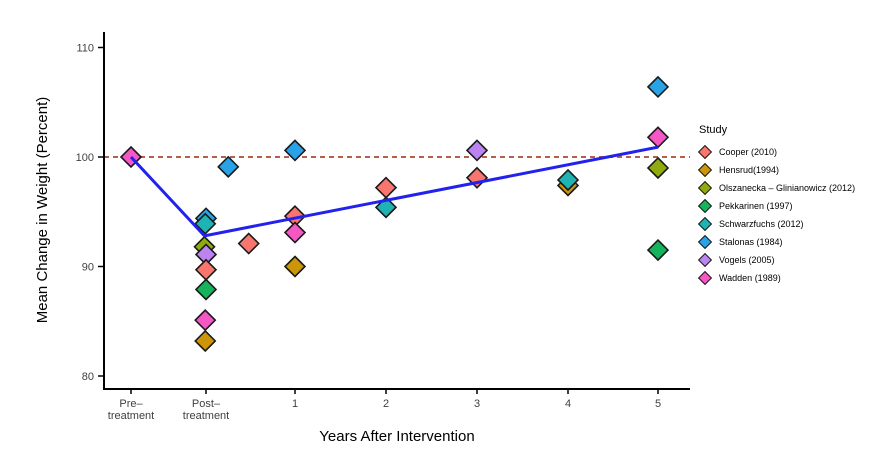  What do you see at coordinates (88, 377) in the screenshot?
I see `y-tick-label: 80` at bounding box center [88, 377].